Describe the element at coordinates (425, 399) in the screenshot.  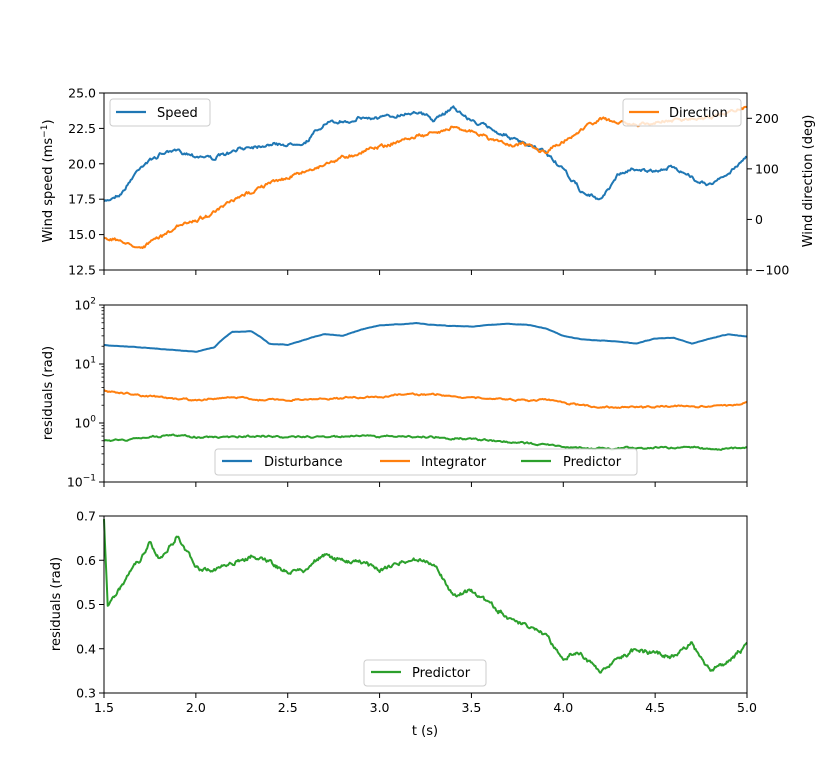
I see `integrator-line` at that location.